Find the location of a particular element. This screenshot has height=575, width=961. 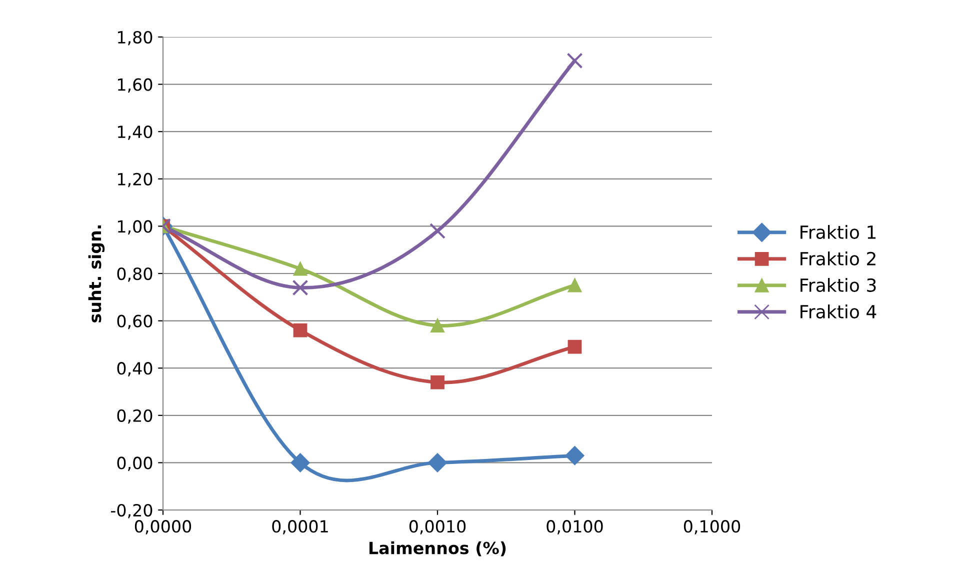

y-tick-label: 1,80 is located at coordinates (135, 38).